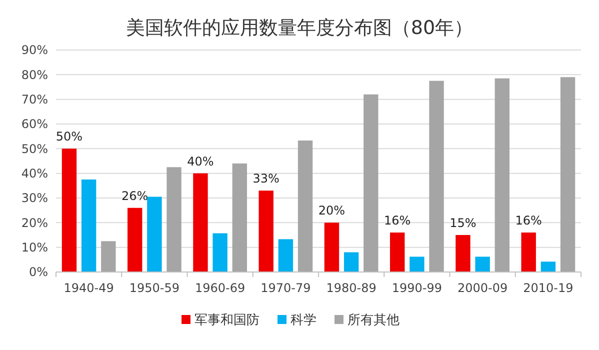 Image resolution: width=599 pixels, height=350 pixels. I want to click on x-tick-label: 1990-99, so click(417, 288).